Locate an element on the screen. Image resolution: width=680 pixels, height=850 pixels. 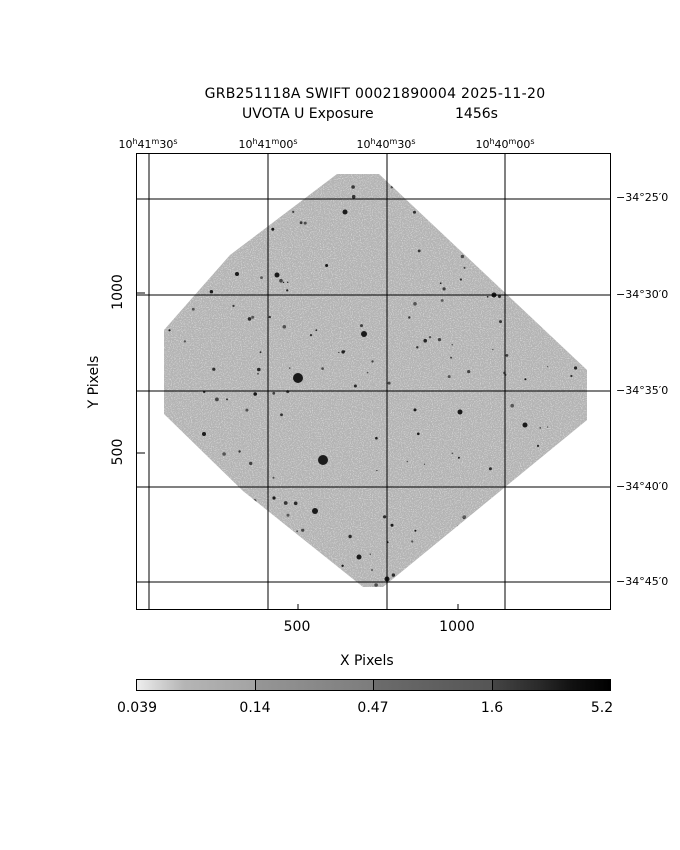
ra-tick-label: 10h40m00s is located at coordinates (505, 144).